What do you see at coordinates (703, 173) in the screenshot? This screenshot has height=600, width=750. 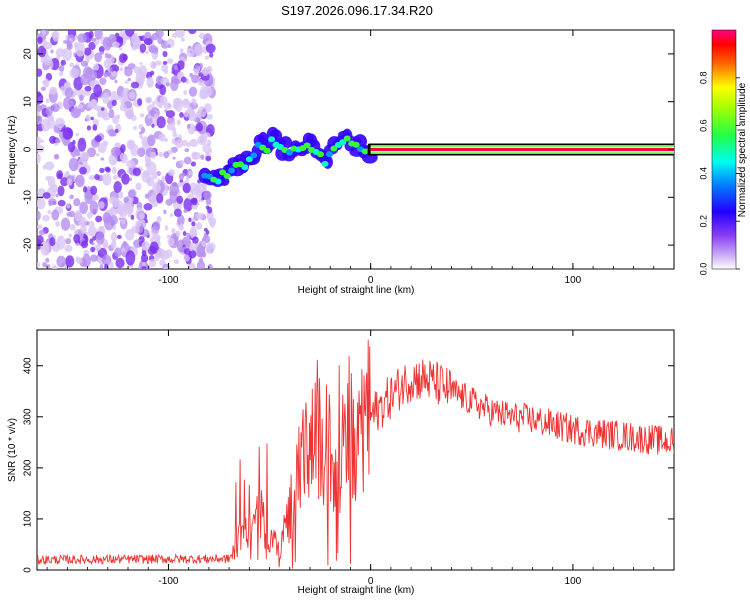 I see `colorbar-tick-label: 0.4` at bounding box center [703, 173].